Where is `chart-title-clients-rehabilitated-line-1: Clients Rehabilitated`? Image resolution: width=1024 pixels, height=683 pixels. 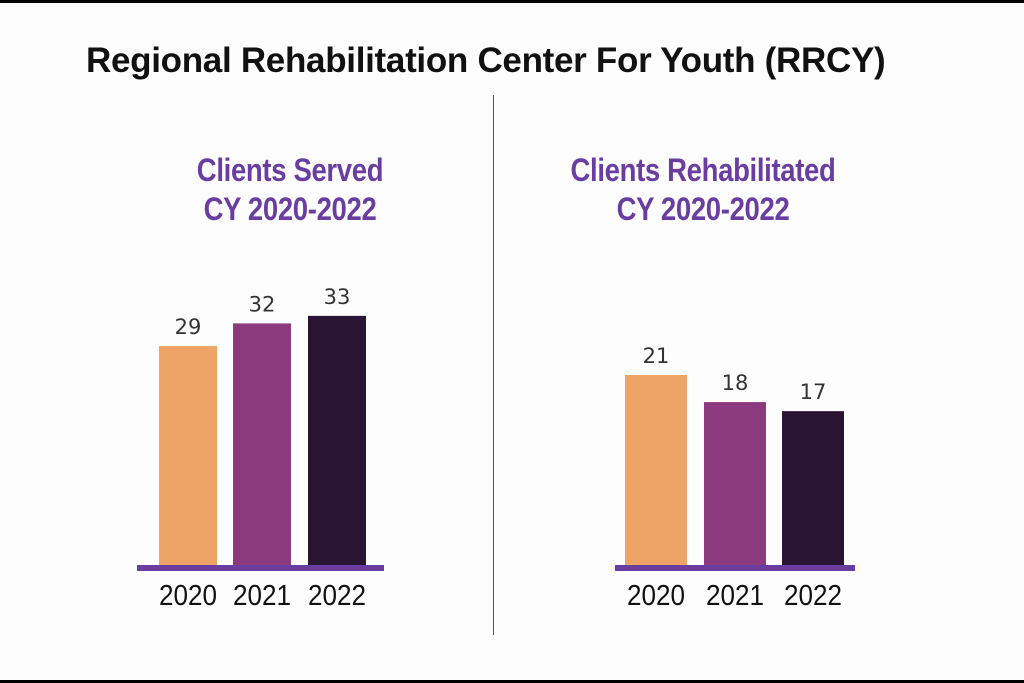
chart-title-clients-rehabilitated-line-1: Clients Rehabilitated is located at coordinates (703, 170).